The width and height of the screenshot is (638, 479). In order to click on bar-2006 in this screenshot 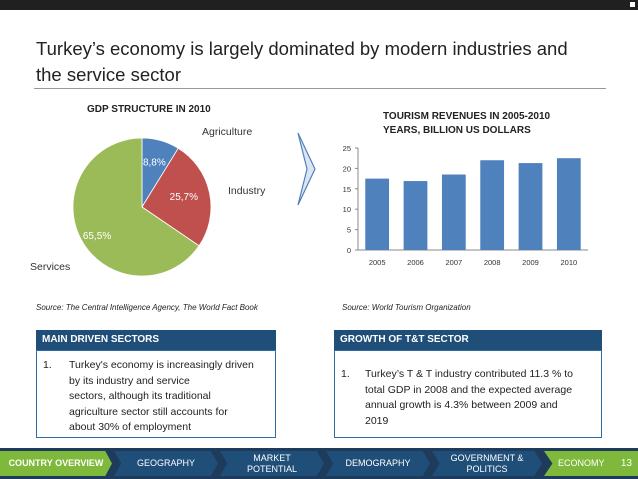, I will do `click(415, 215)`.